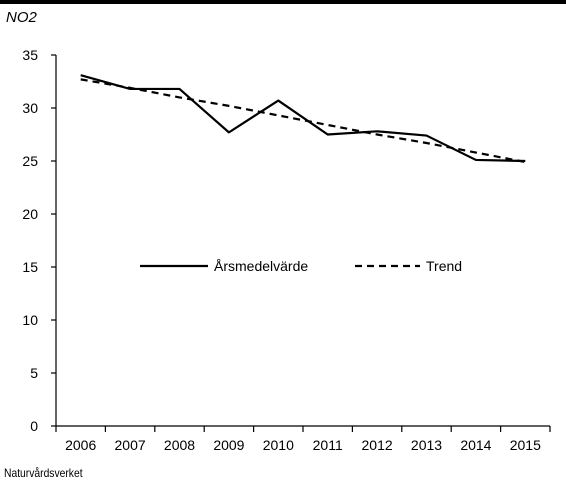 The width and height of the screenshot is (566, 484). What do you see at coordinates (34, 426) in the screenshot?
I see `y-tick-label: 0` at bounding box center [34, 426].